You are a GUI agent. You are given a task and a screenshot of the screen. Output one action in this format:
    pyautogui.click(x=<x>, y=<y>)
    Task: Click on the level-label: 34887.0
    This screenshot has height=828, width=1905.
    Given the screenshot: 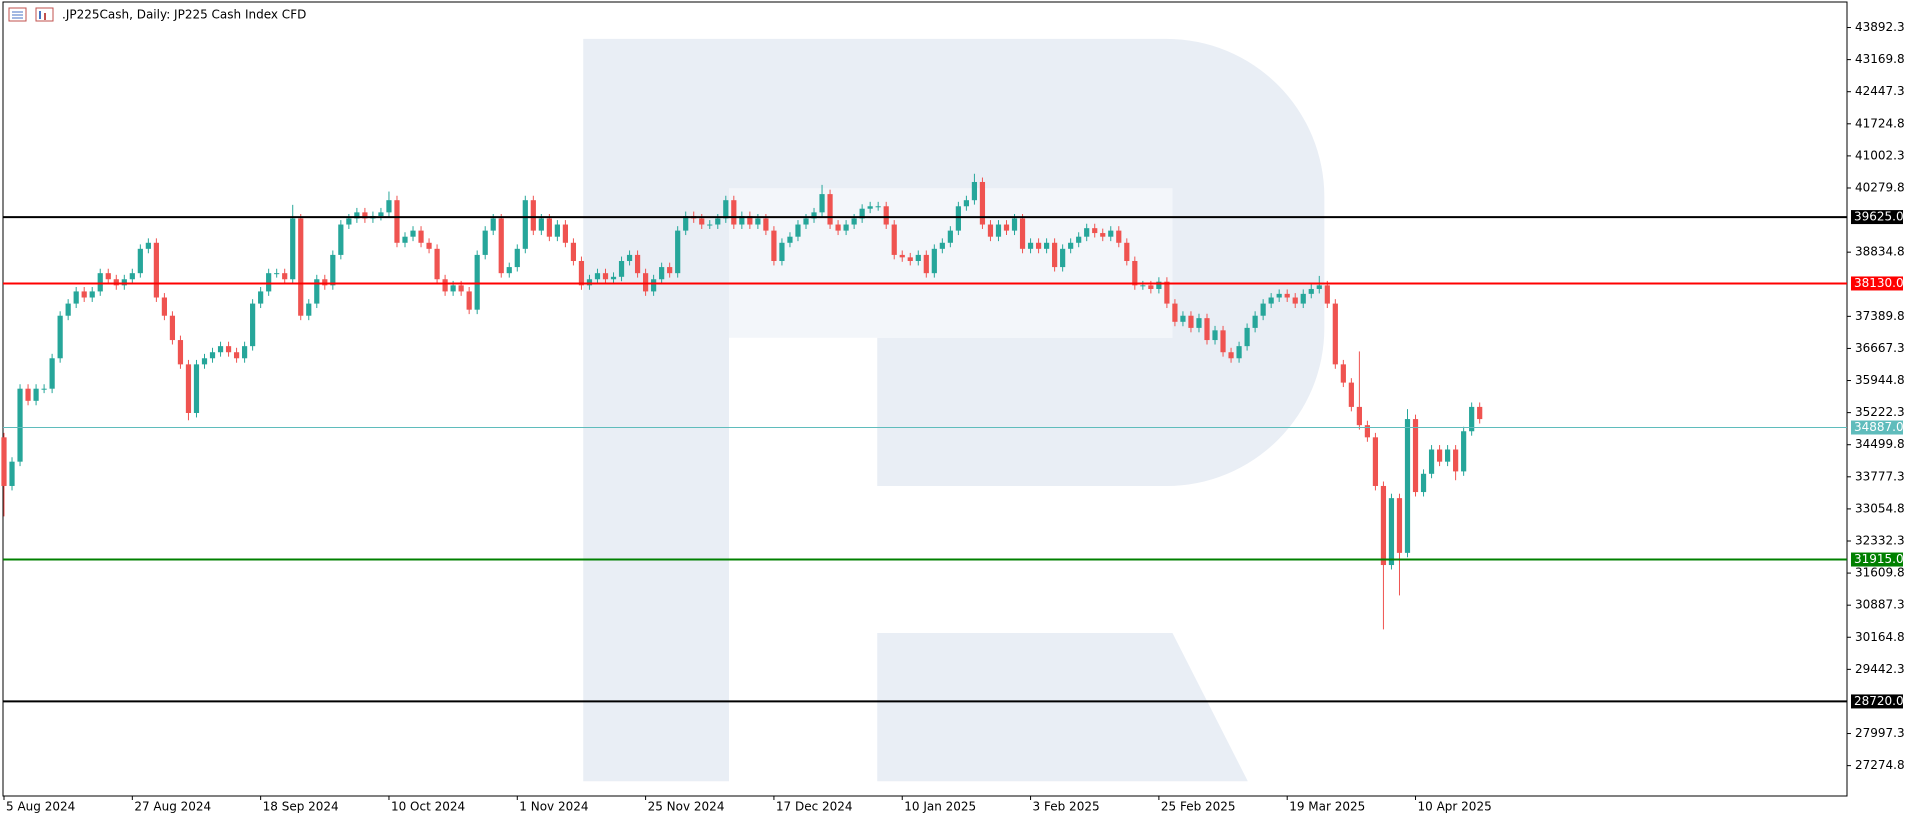 What is the action you would take?
    pyautogui.click(x=1879, y=427)
    